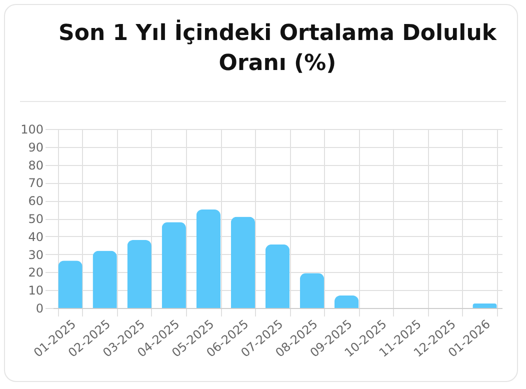  I want to click on y-tick-label: 10, so click(36, 291).